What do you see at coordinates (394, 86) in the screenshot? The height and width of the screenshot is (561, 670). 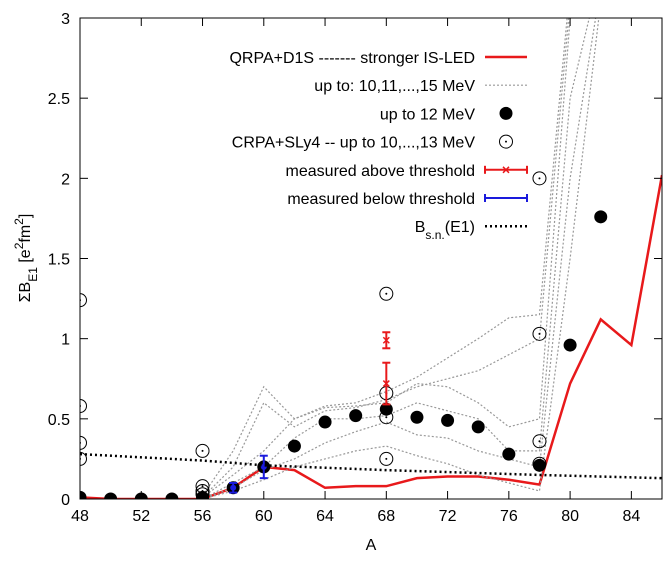 I see `legend-label: up to: 10,11,...,15 MeV` at bounding box center [394, 86].